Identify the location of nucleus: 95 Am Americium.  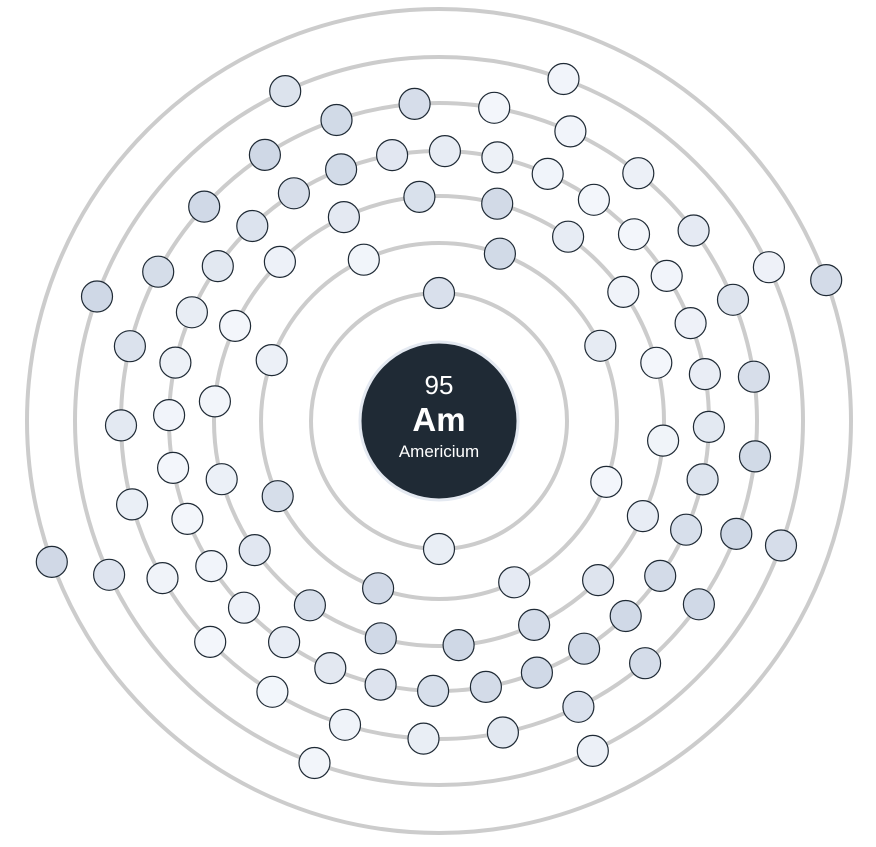
(439, 421).